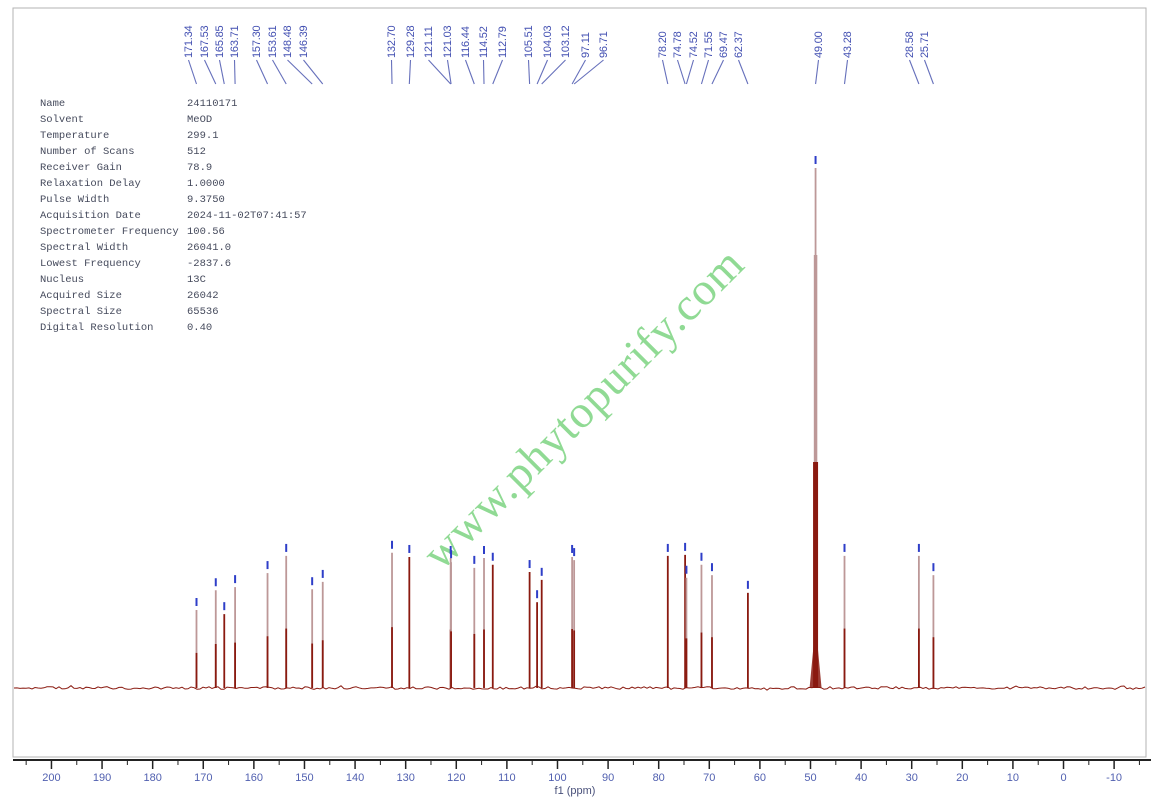 The width and height of the screenshot is (1159, 804). What do you see at coordinates (200, 120) in the screenshot?
I see `parameter-value: MeOD` at bounding box center [200, 120].